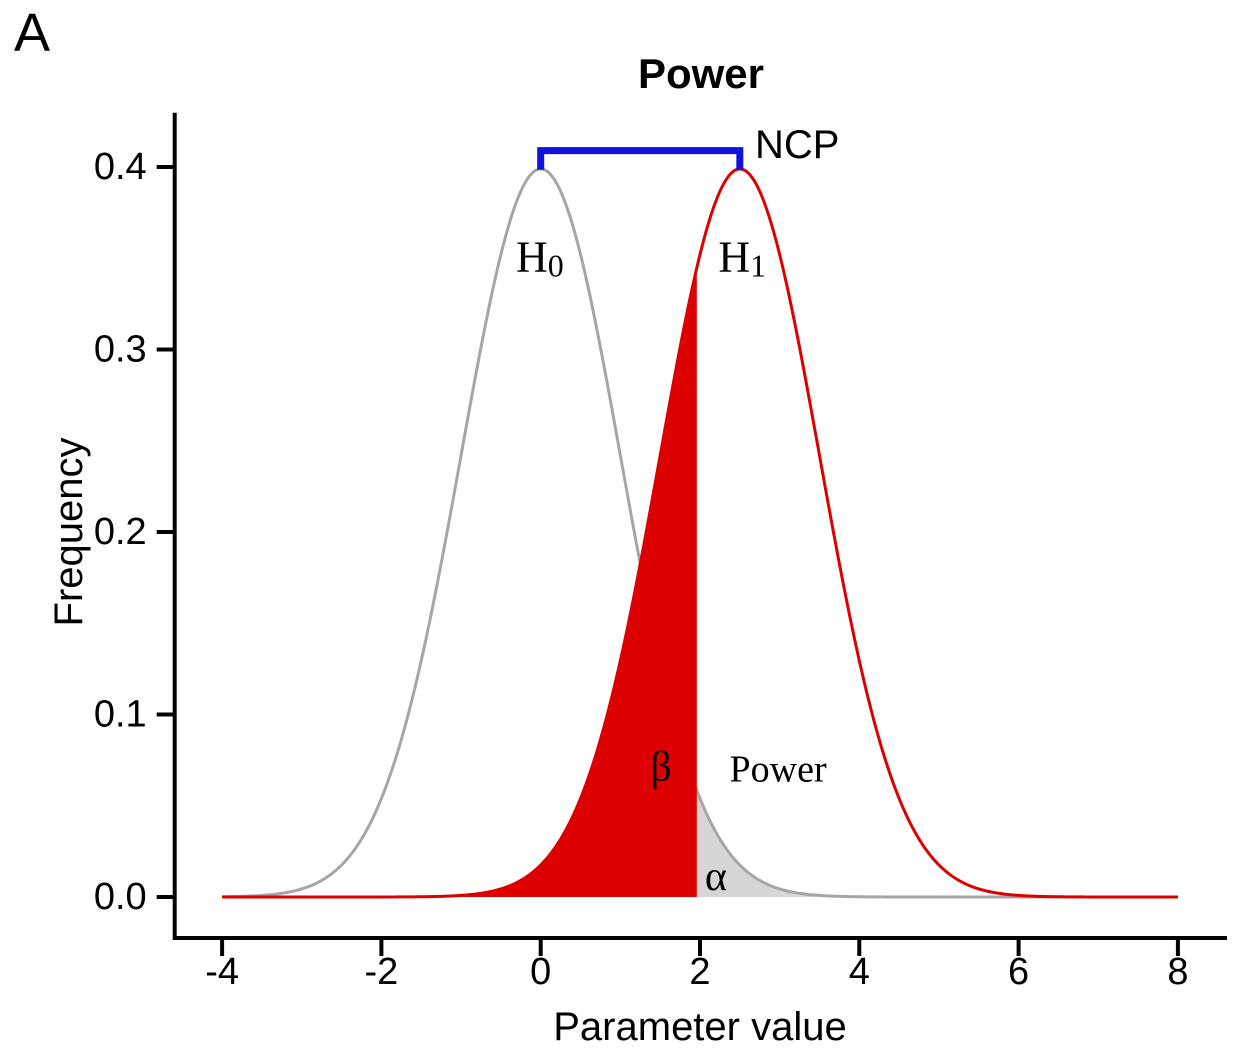  Describe the element at coordinates (797, 145) in the screenshot. I see `ncp-label: NCP` at that location.